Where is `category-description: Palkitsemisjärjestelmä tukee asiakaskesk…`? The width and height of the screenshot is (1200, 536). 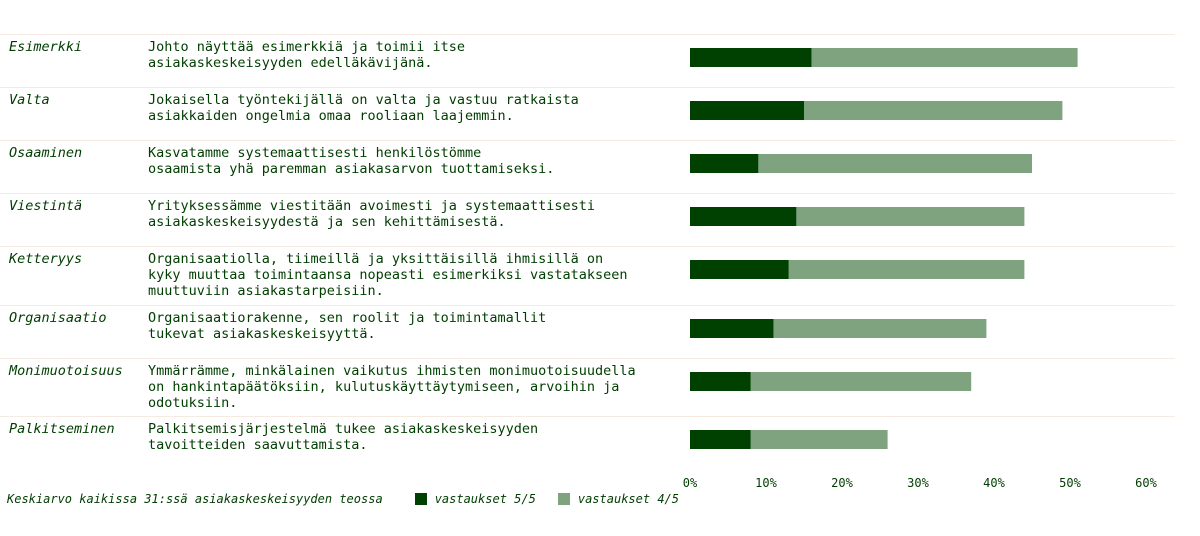
category-description: Palkitsemisjärjestelmä tukee asiakaskesk… is located at coordinates (343, 437).